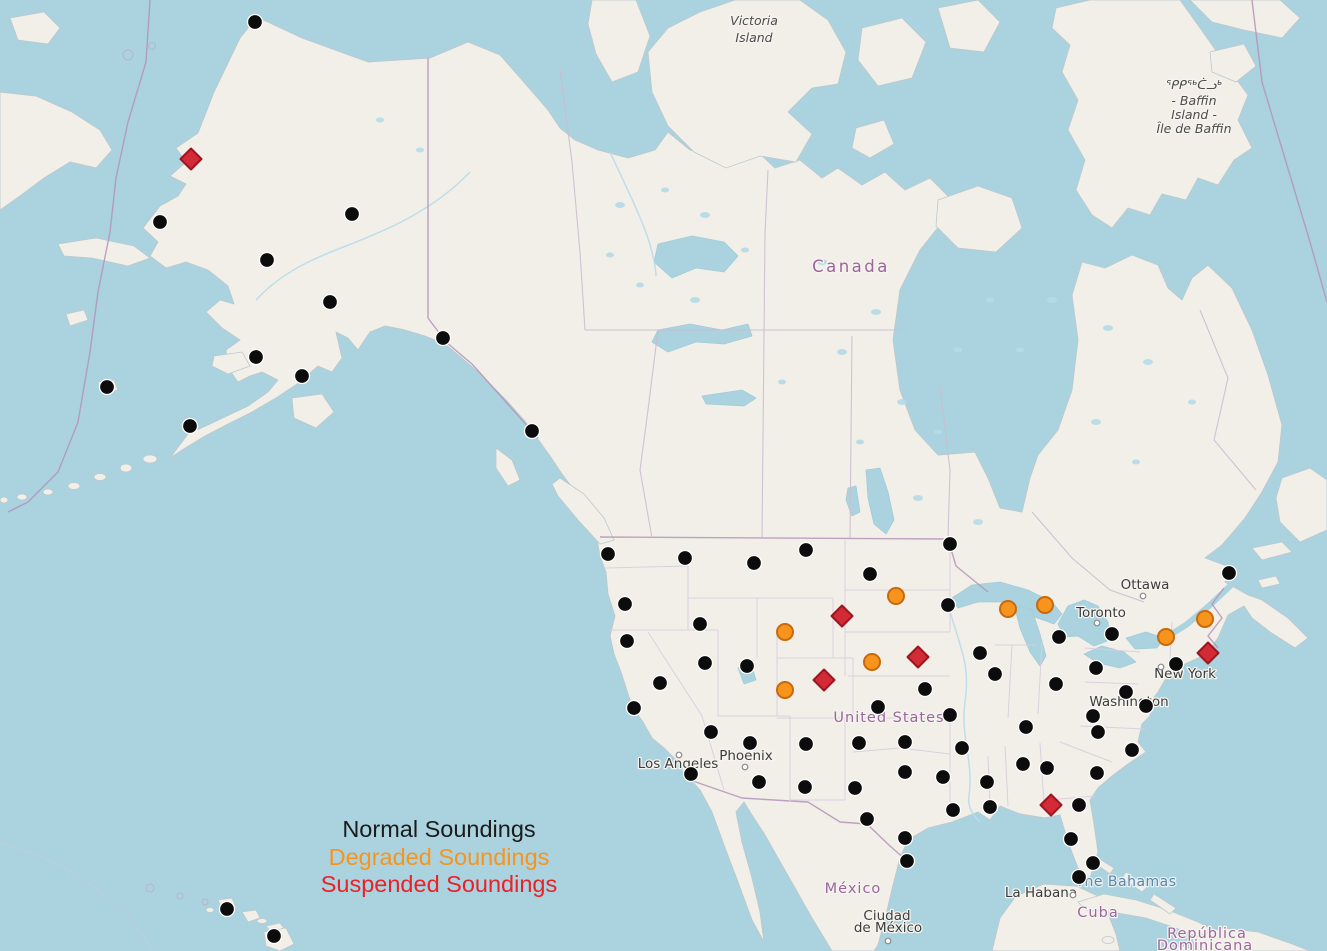 The height and width of the screenshot is (951, 1327). I want to click on label-baffin-line1: - Baffin, so click(1193, 100).